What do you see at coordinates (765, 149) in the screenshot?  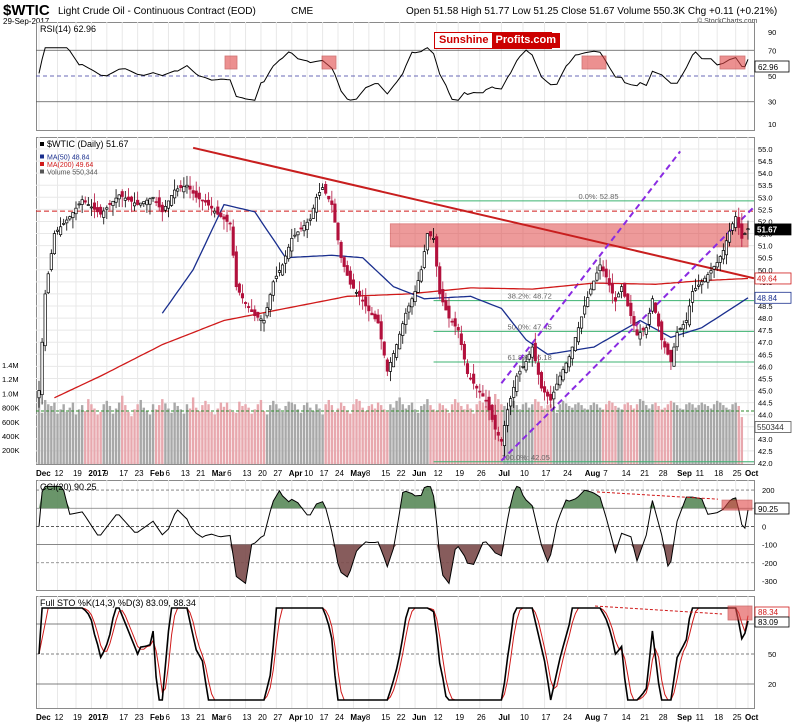 I see `price-tick-label: 55.0` at bounding box center [765, 149].